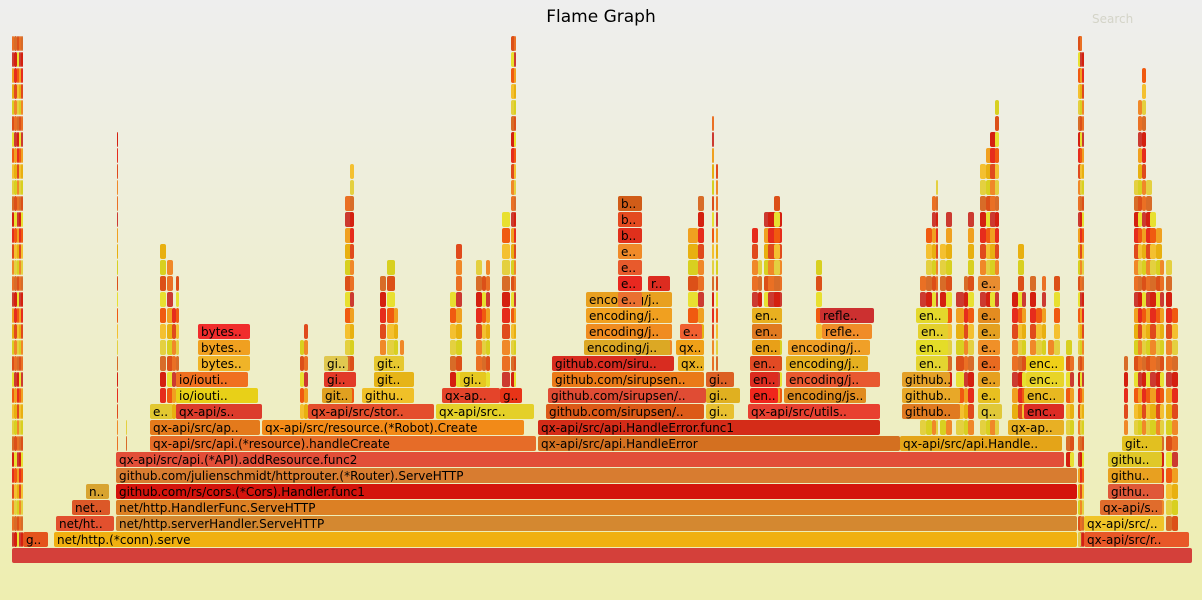 The image size is (1202, 600). Describe the element at coordinates (224, 363) in the screenshot. I see `stack-frame: bytes..` at that location.